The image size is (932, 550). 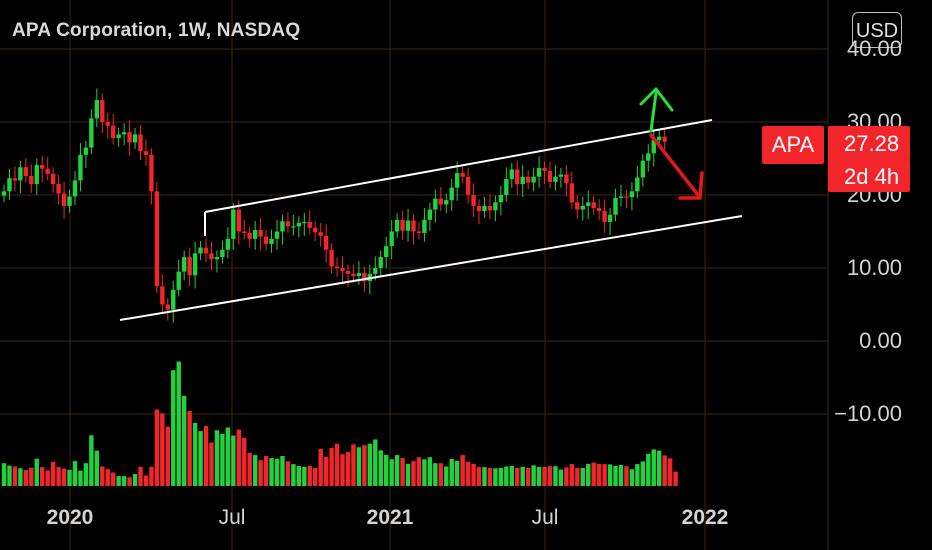 What do you see at coordinates (880, 340) in the screenshot?
I see `y-tick-label: 0.00` at bounding box center [880, 340].